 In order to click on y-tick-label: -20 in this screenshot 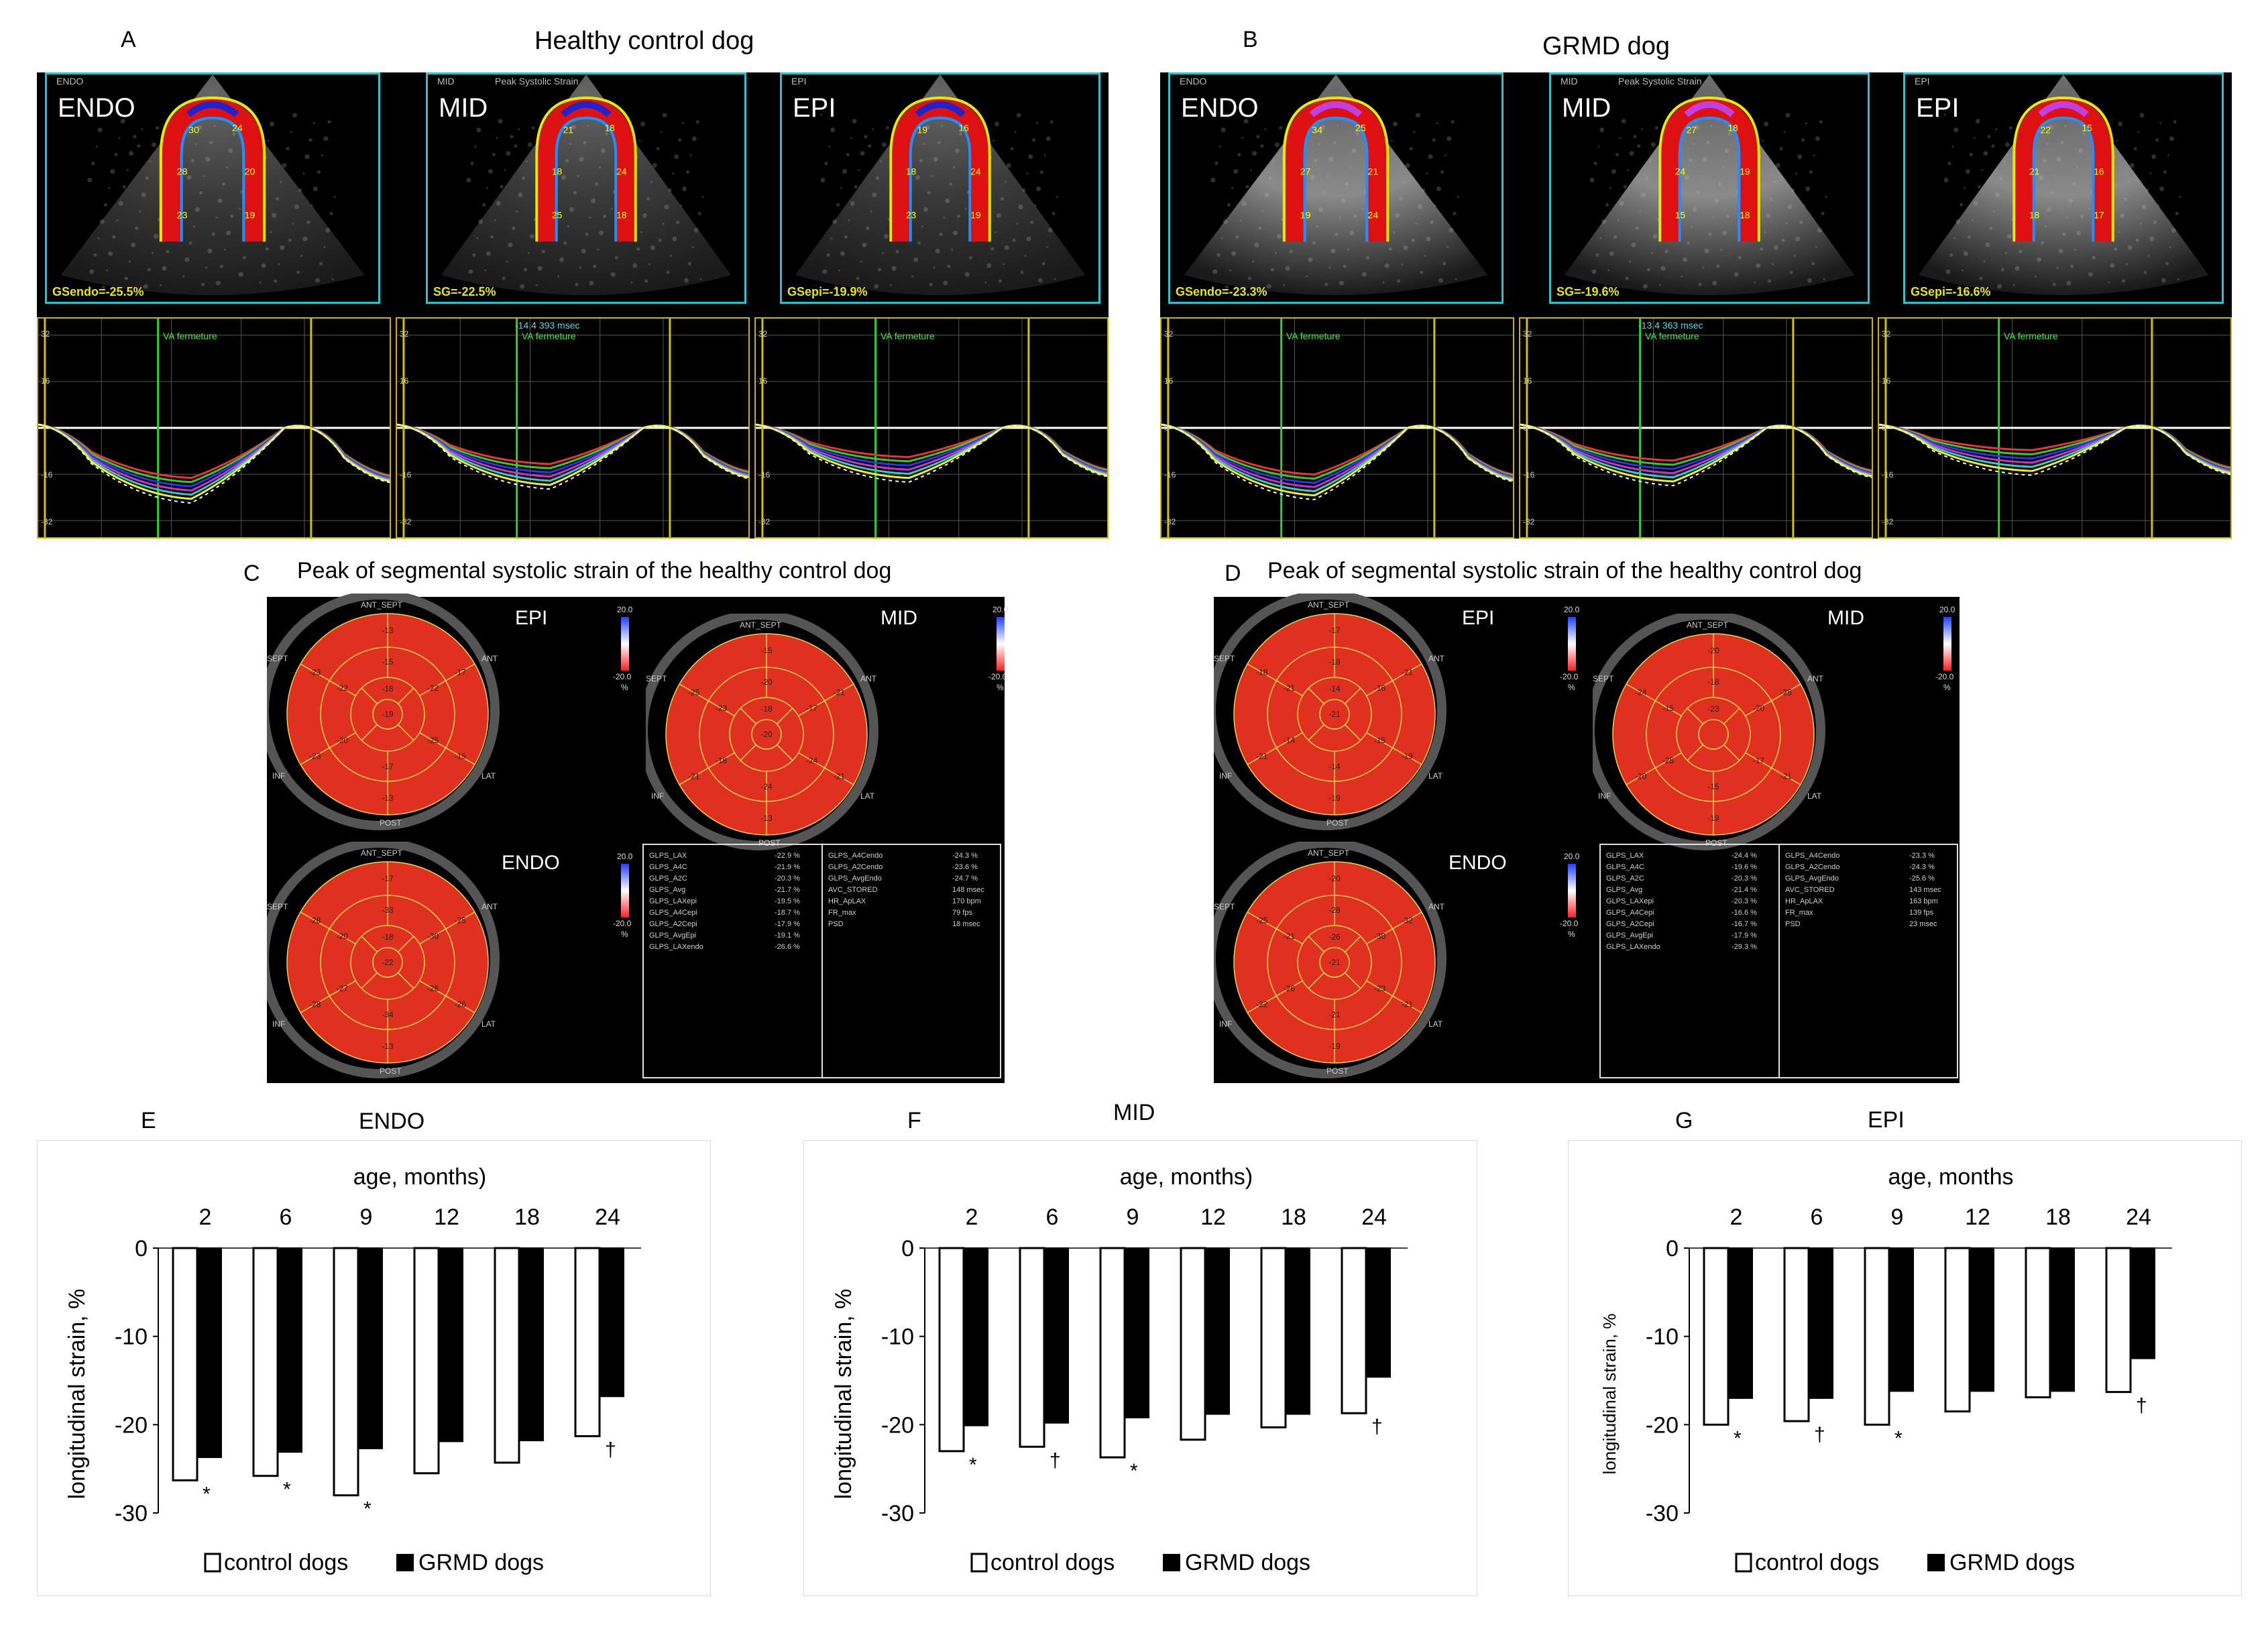, I will do `click(1663, 1425)`.